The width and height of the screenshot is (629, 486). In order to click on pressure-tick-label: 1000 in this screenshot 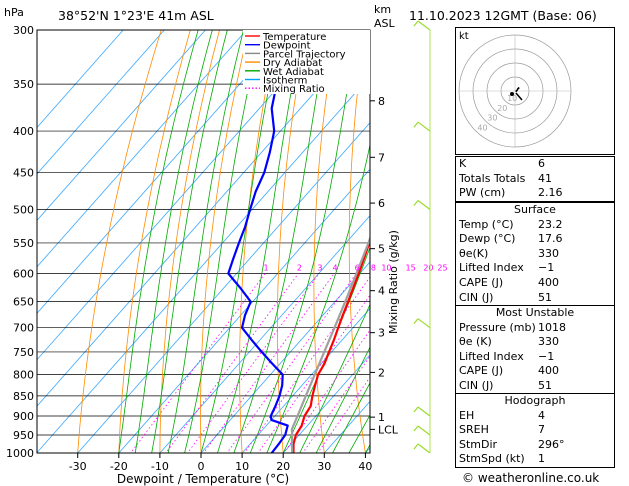, I will do `click(20, 453)`.